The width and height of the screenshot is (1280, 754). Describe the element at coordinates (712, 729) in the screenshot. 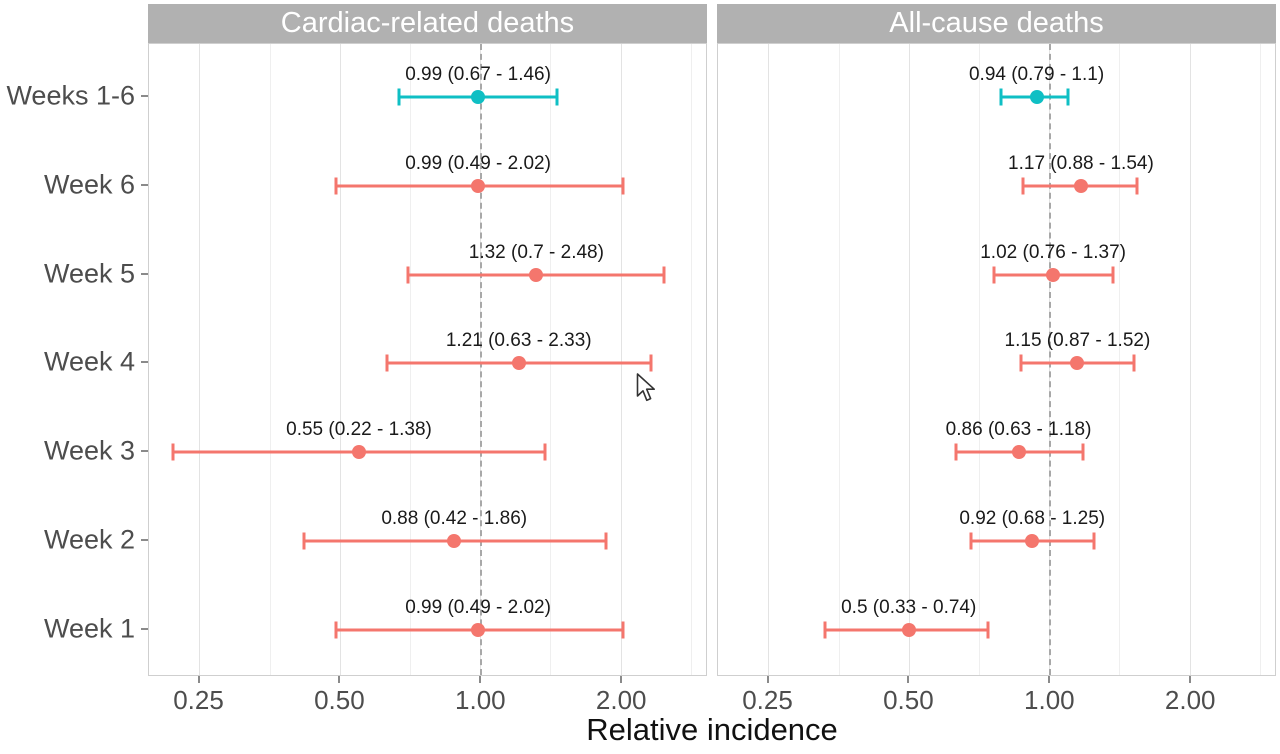

I see `x-axis-title: Relative incidence` at that location.